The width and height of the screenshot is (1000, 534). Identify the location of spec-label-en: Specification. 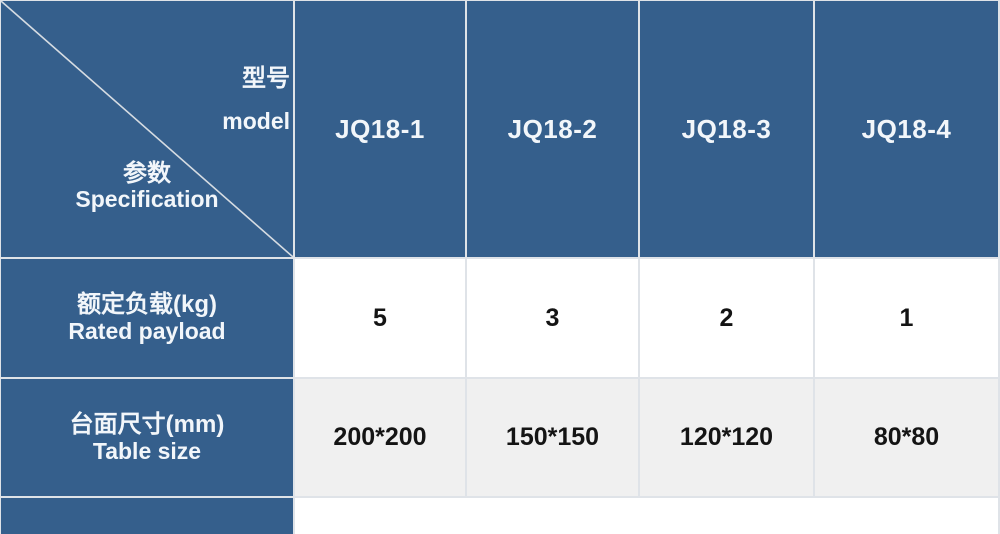
(147, 198).